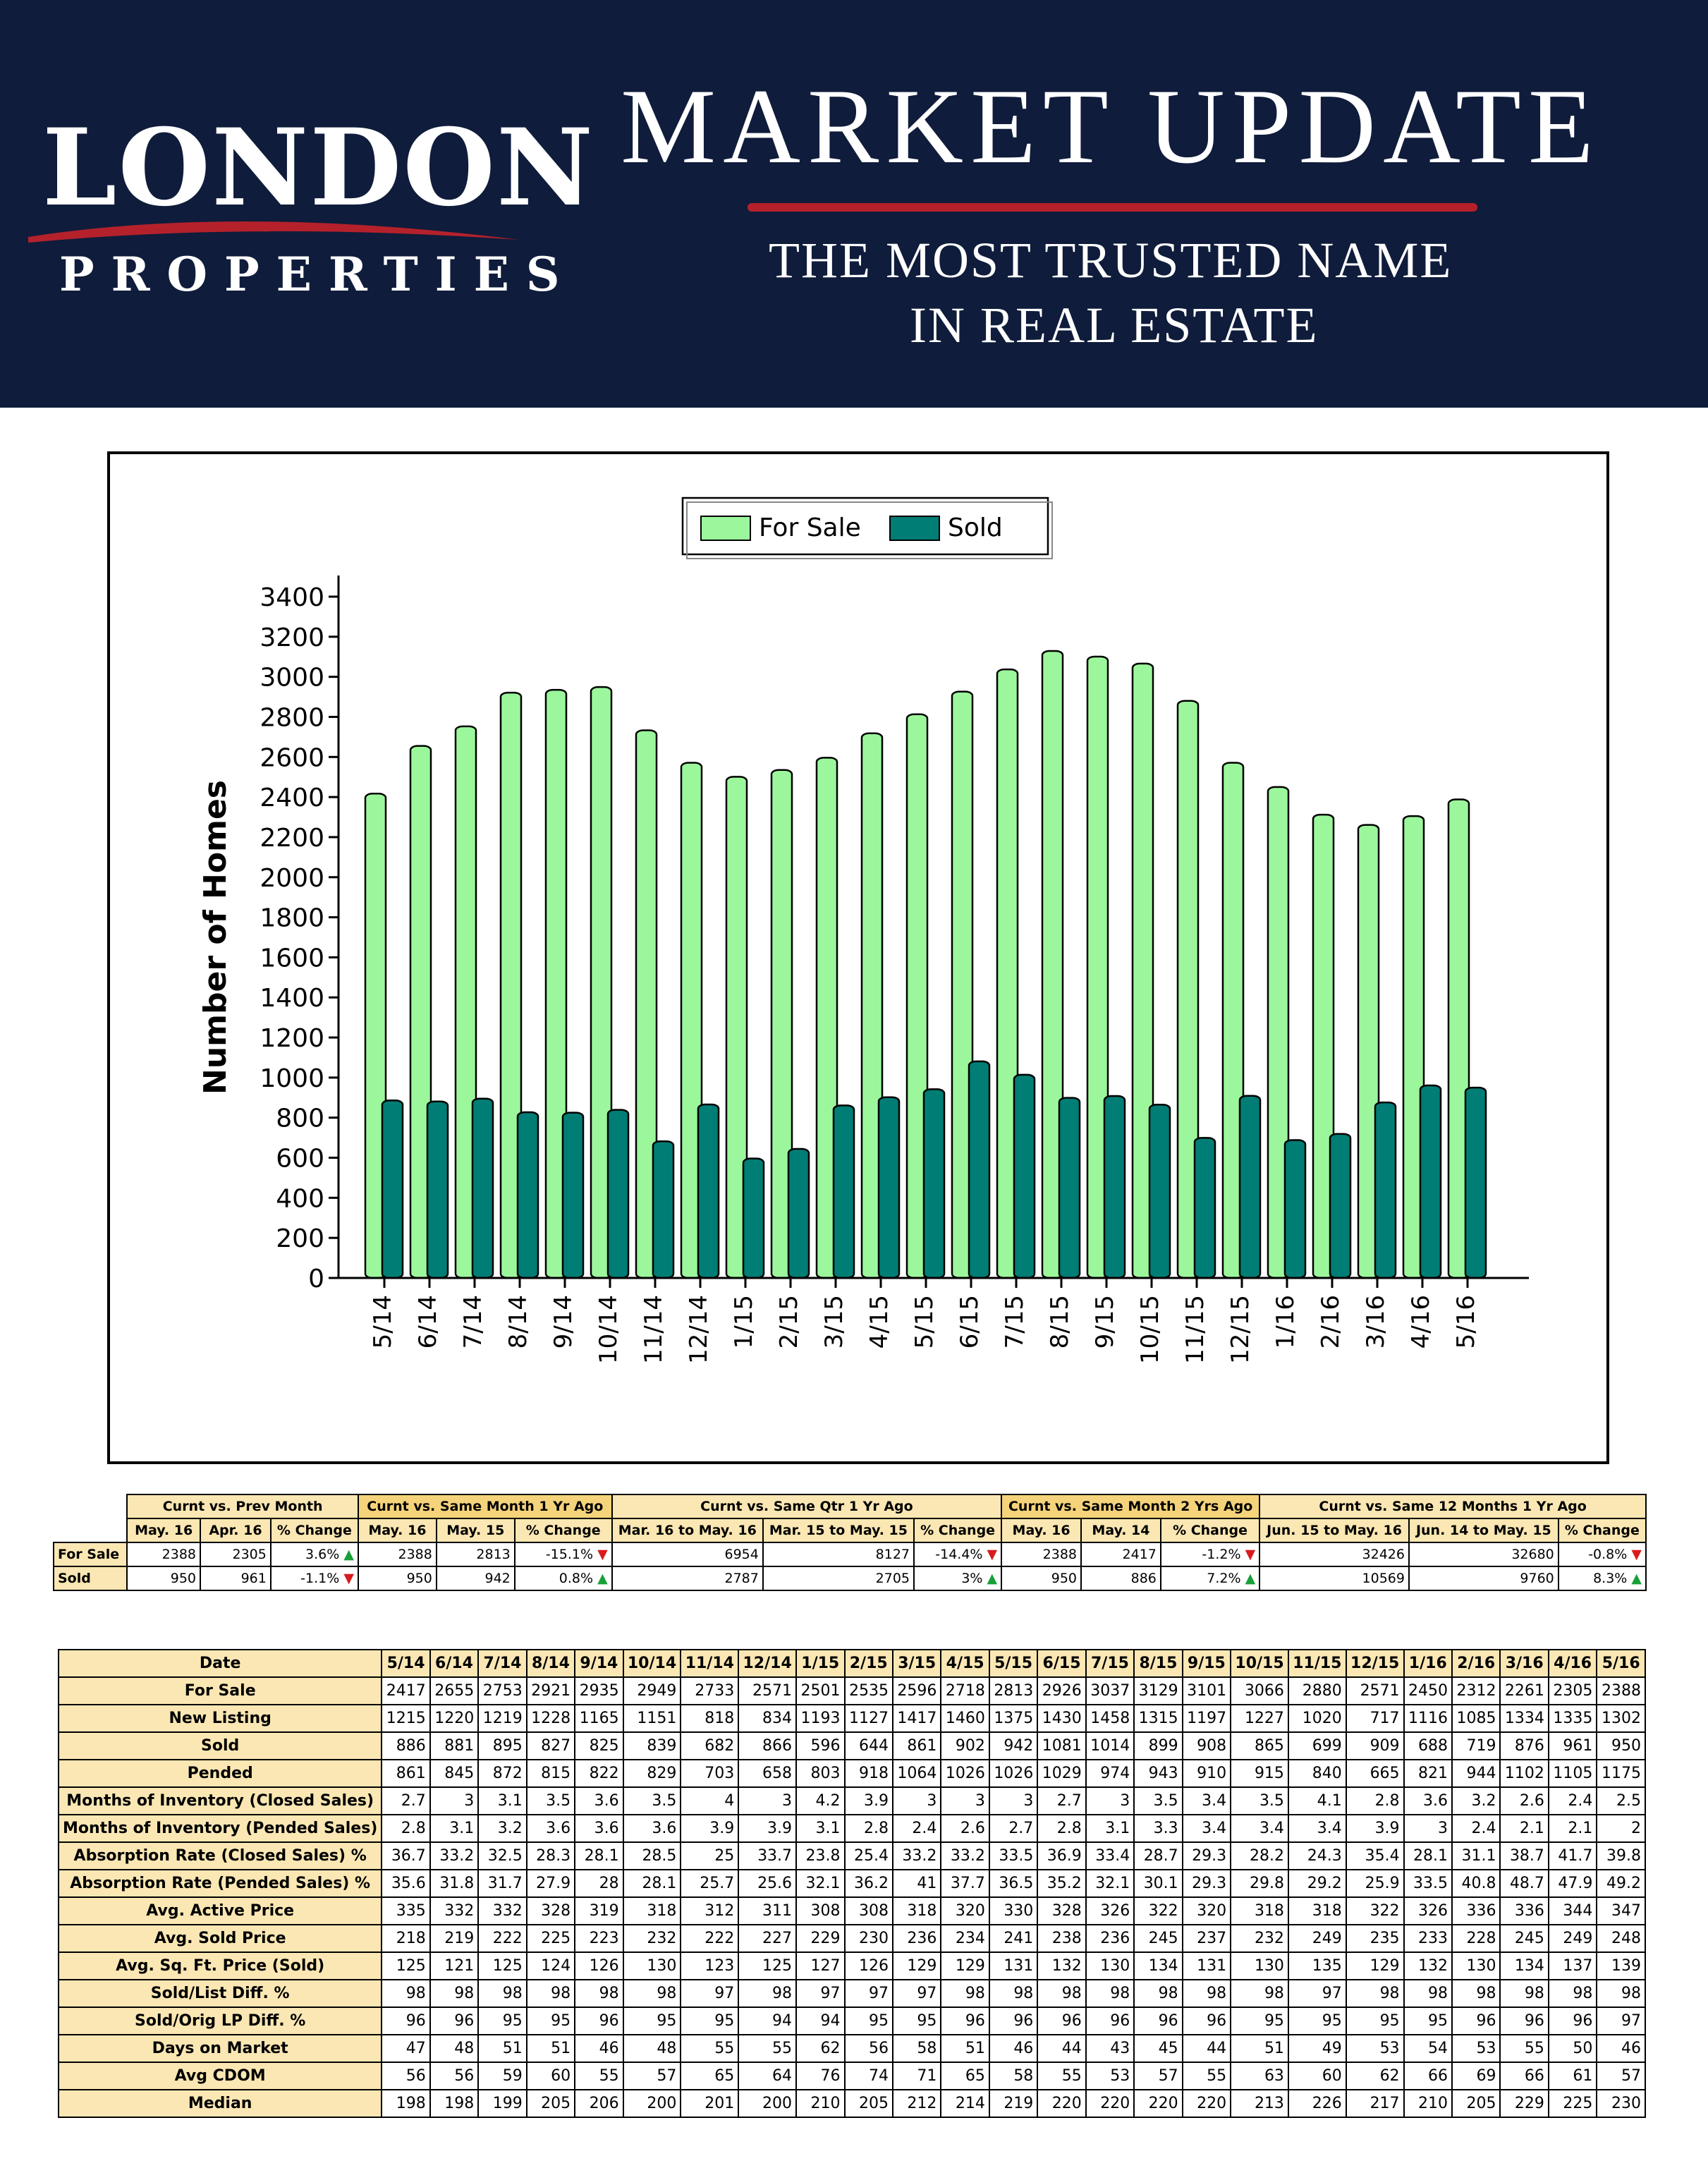  Describe the element at coordinates (550, 1829) in the screenshot. I see `detail-value-cell: 3.6` at that location.